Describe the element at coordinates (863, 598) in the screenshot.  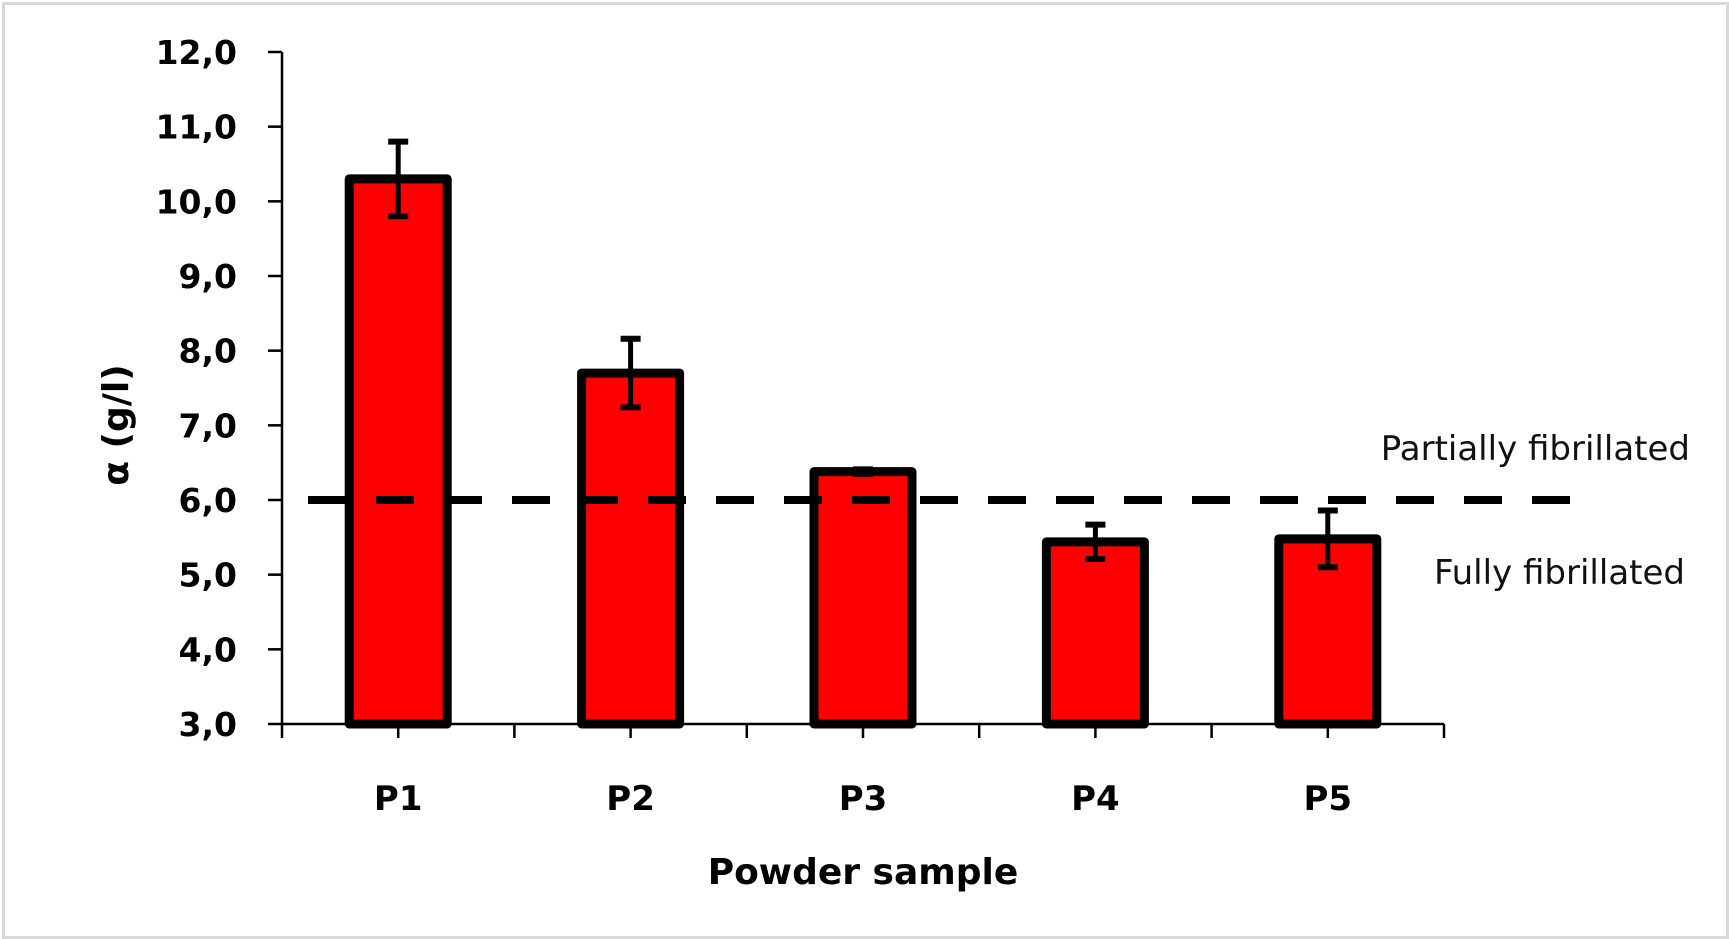
I see `bar-p3` at that location.